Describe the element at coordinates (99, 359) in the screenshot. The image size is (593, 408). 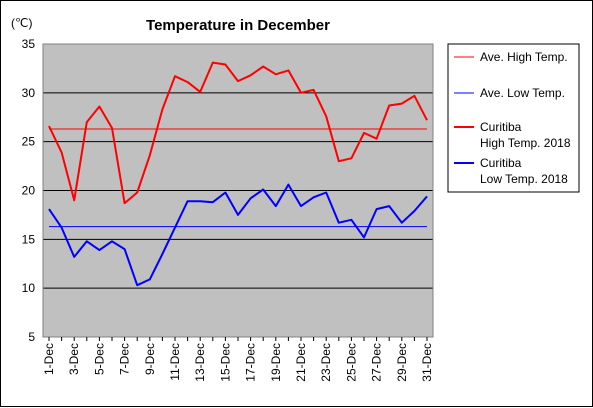
I see `x-tick-label: 5-Dec` at that location.